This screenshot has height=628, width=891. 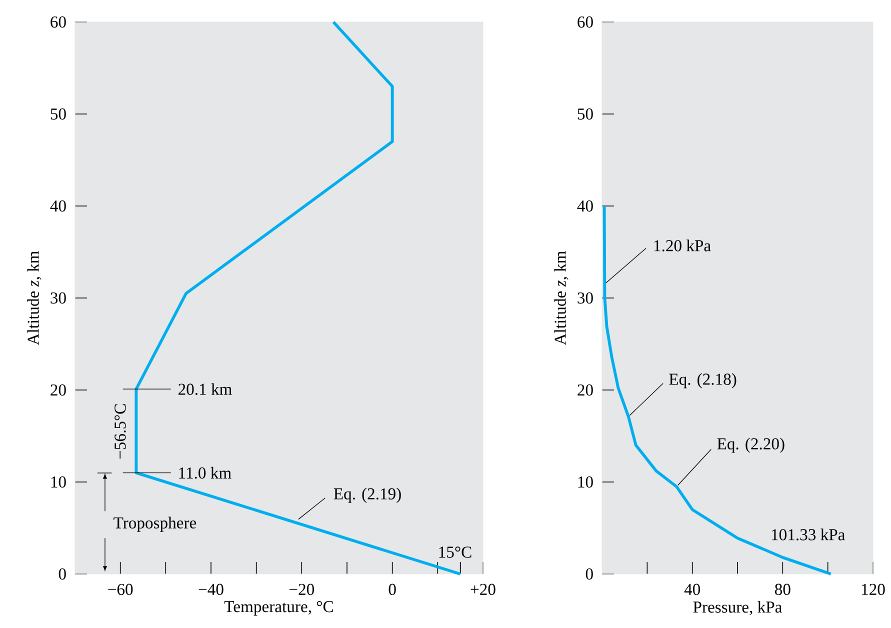 What do you see at coordinates (483, 590) in the screenshot?
I see `x-tick-label: +20` at bounding box center [483, 590].